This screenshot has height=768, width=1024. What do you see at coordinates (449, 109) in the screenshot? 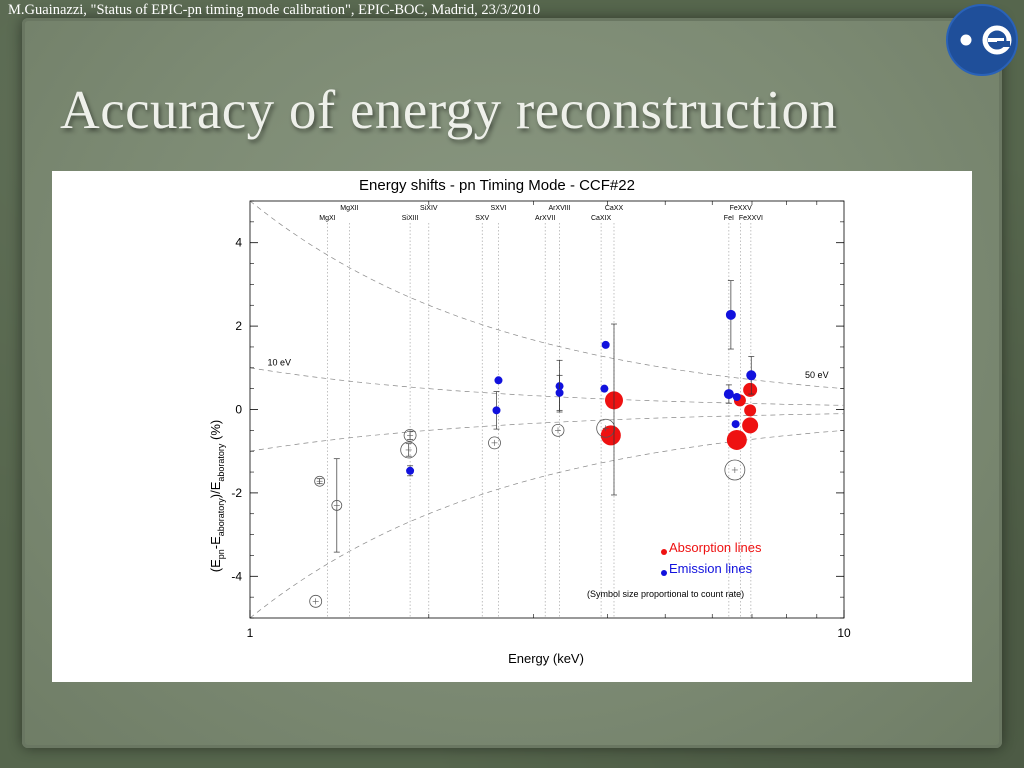
I see `slide-title: Accuracy of energy reconstruction` at bounding box center [449, 109].